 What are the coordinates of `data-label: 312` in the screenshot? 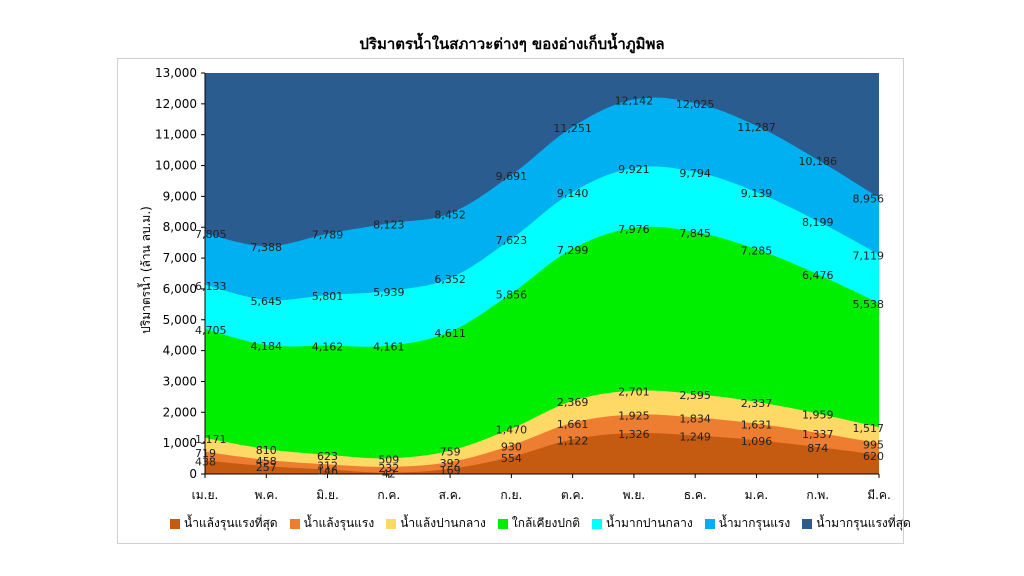 It's located at (327, 465).